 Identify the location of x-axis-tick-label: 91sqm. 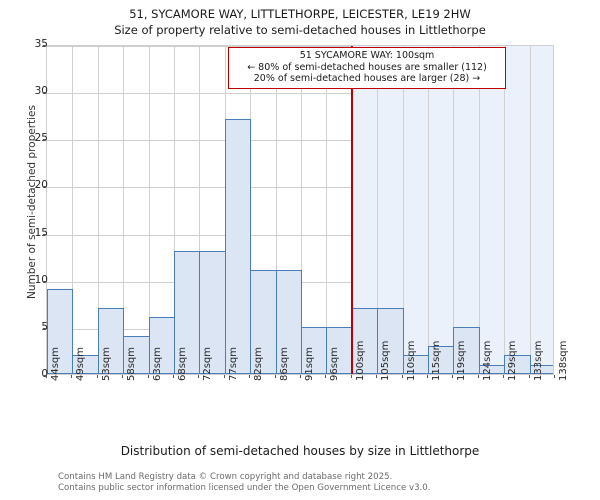
(309, 363).